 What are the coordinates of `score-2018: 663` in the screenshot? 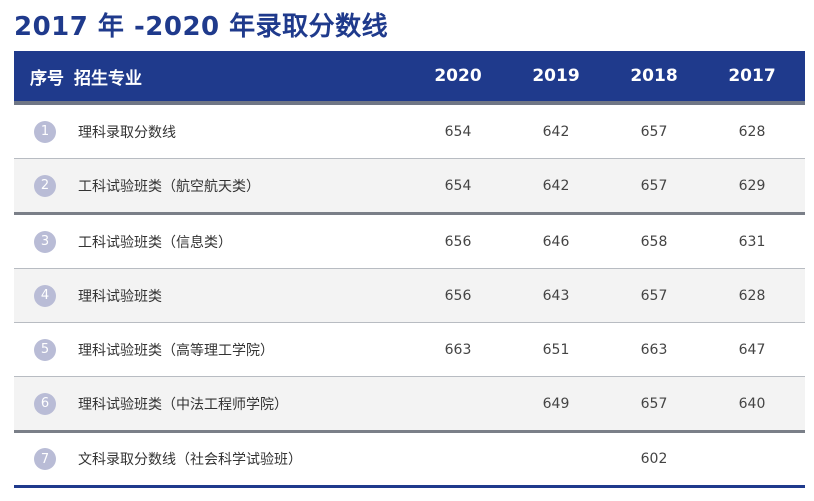 It's located at (654, 349).